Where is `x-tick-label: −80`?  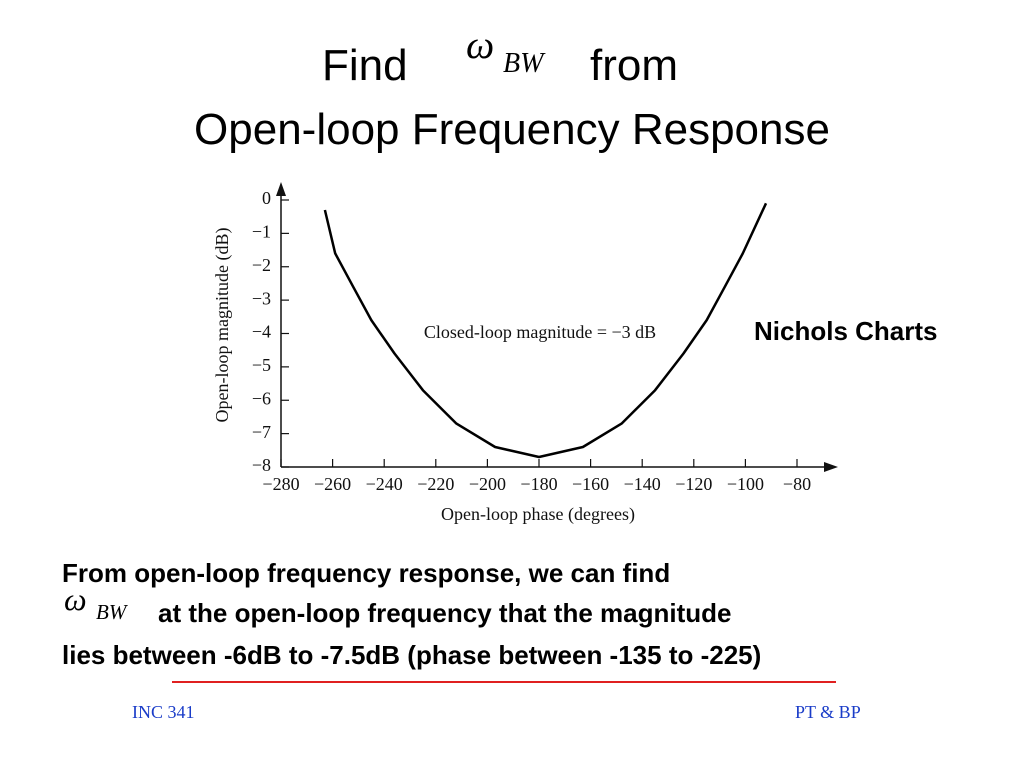
x-tick-label: −80 is located at coordinates (797, 484).